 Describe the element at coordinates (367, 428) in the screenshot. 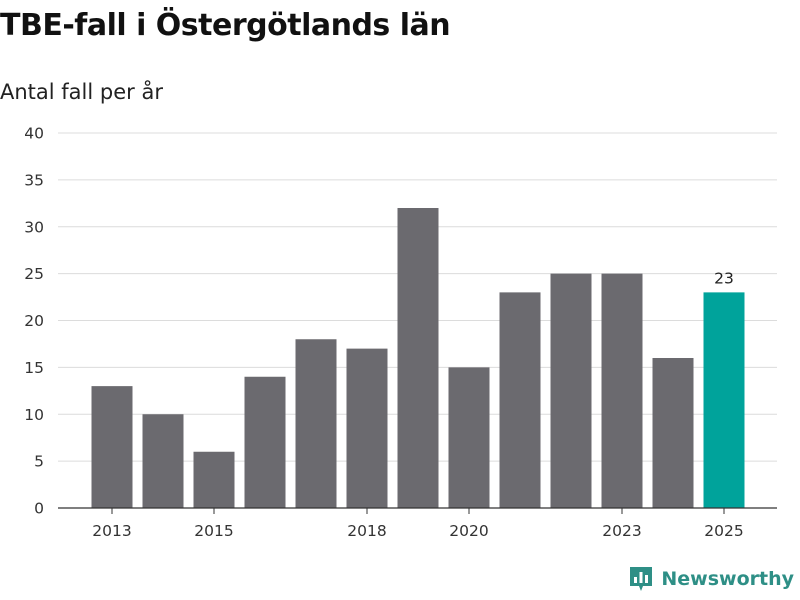

I see `bar-2018` at that location.